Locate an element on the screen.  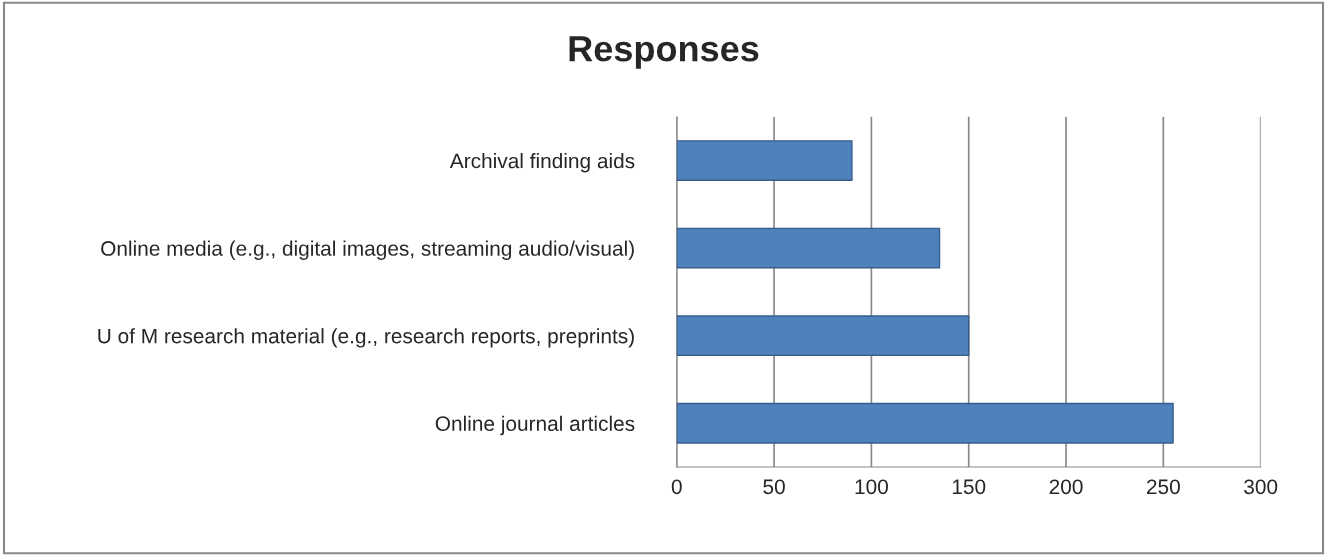
x-tick-label: 150 is located at coordinates (969, 487).